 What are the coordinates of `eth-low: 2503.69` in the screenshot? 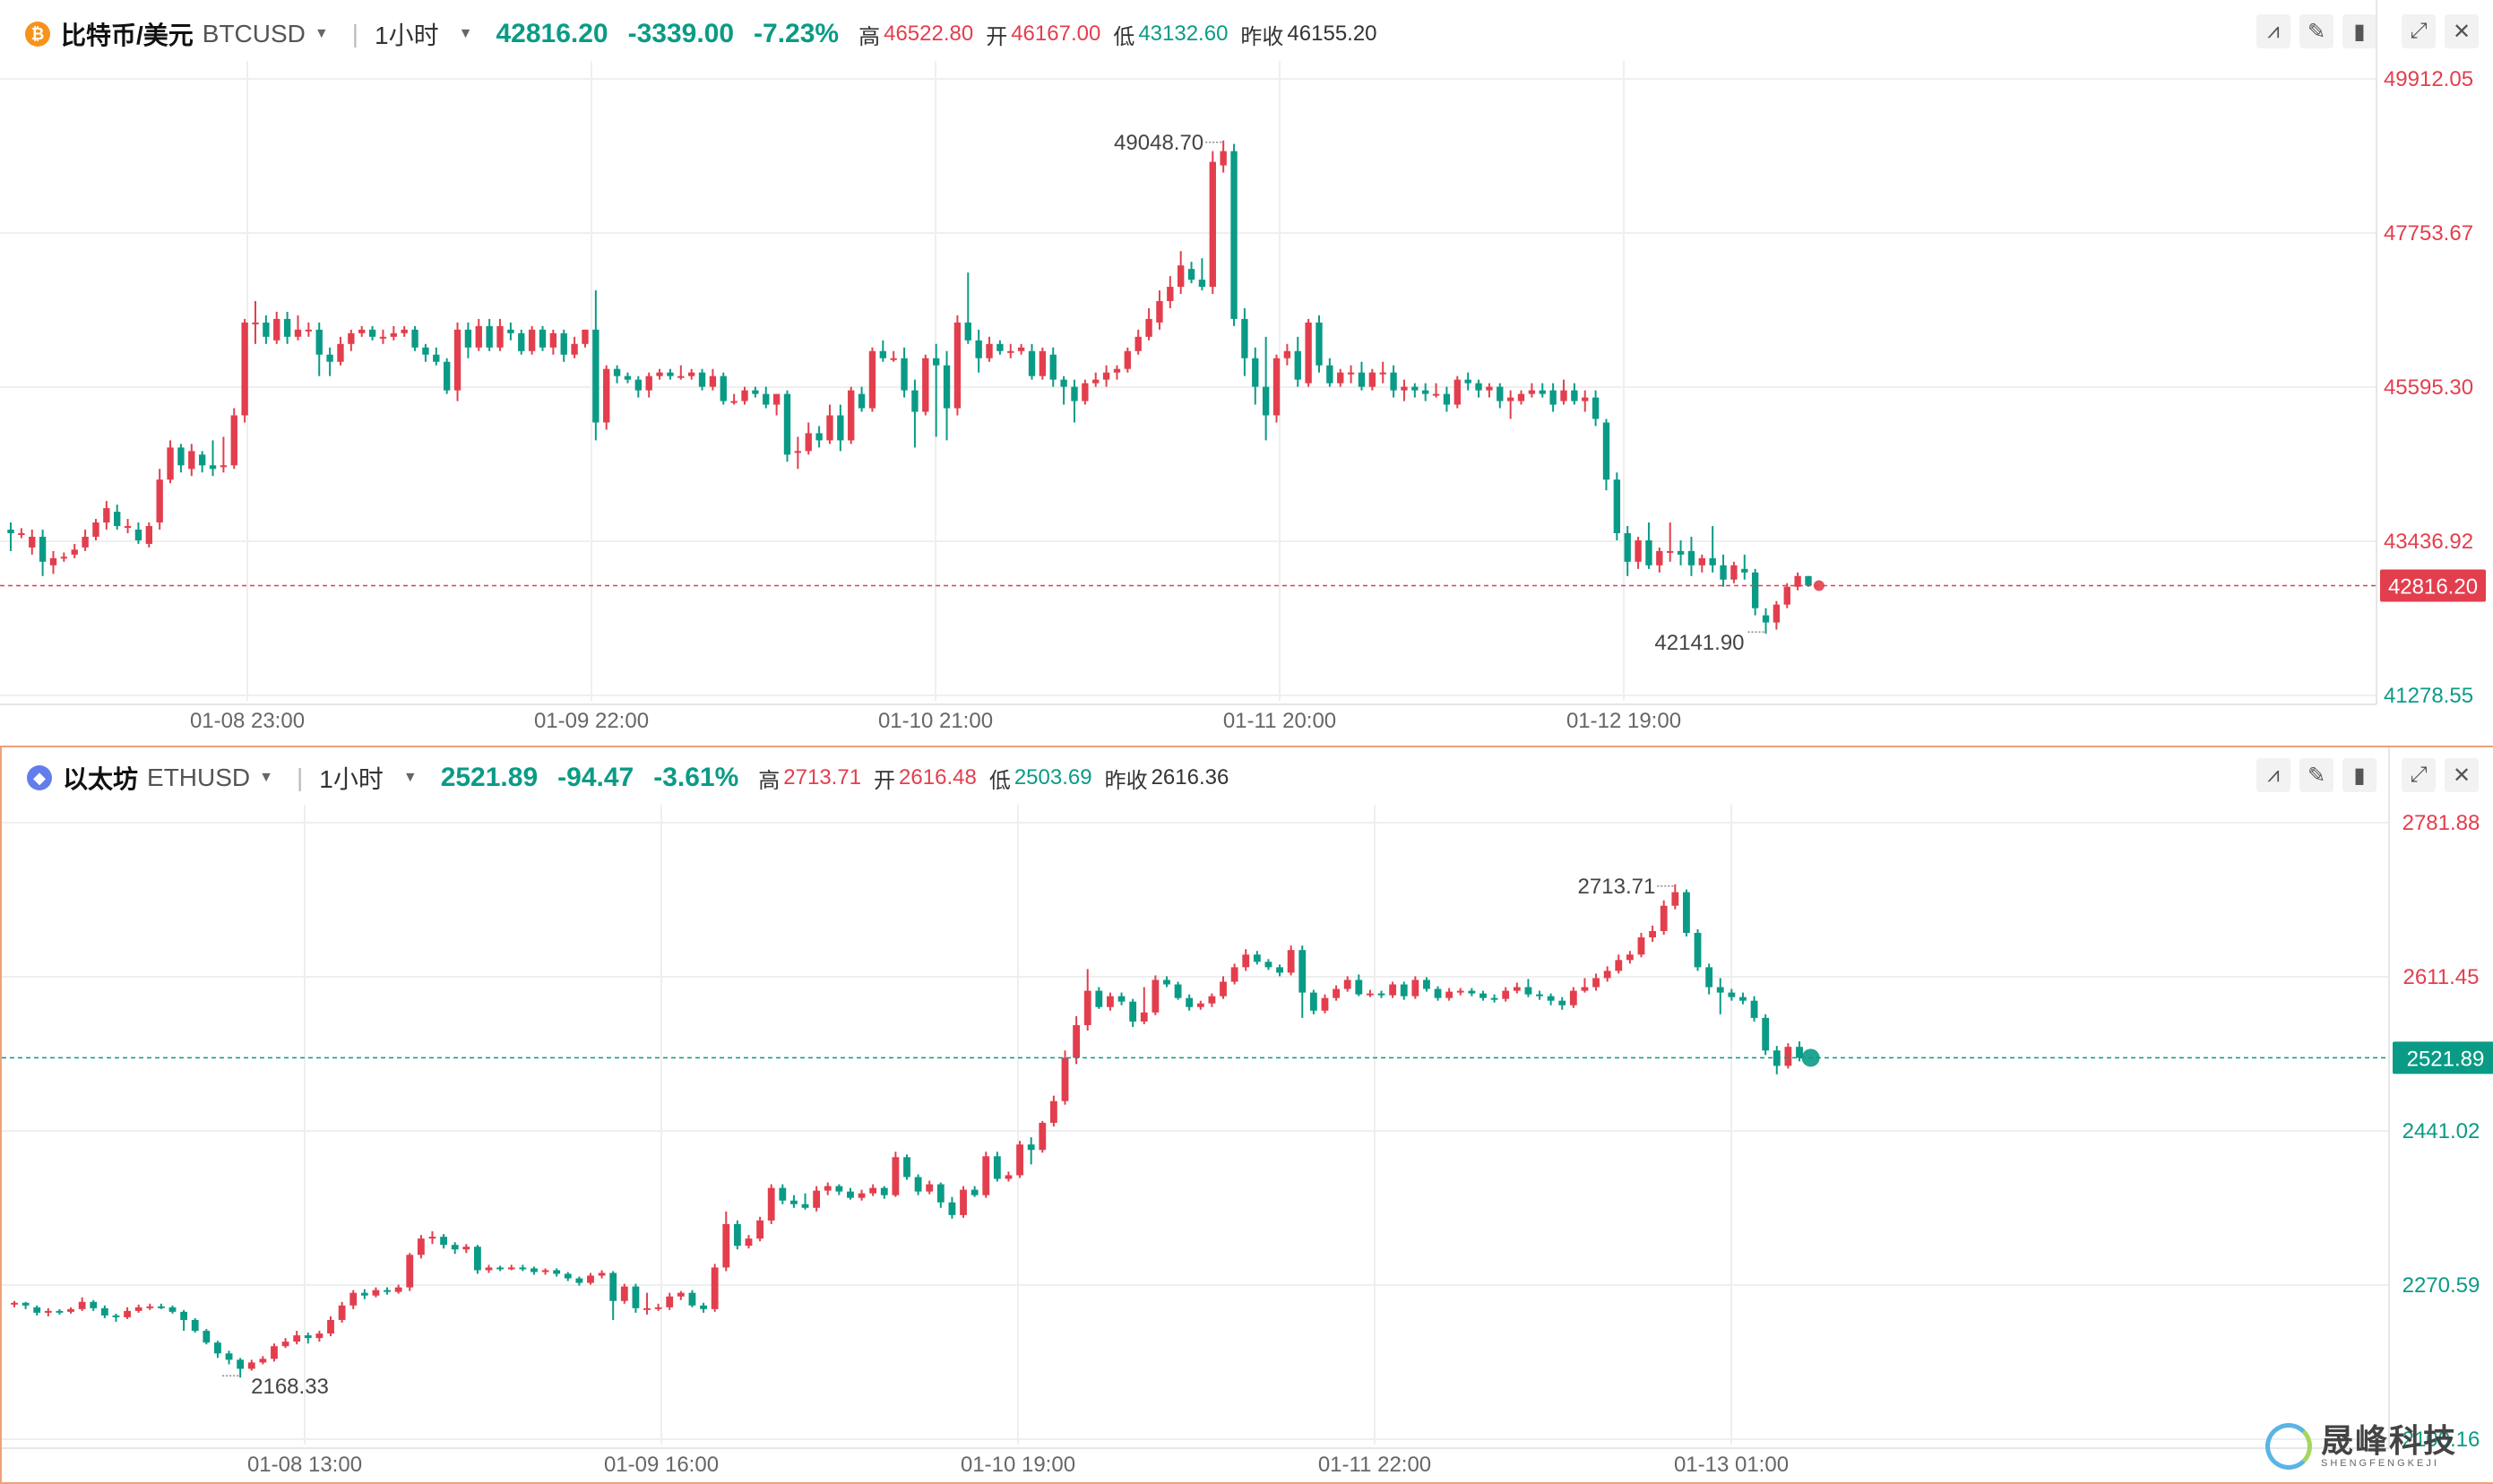 It's located at (1053, 777).